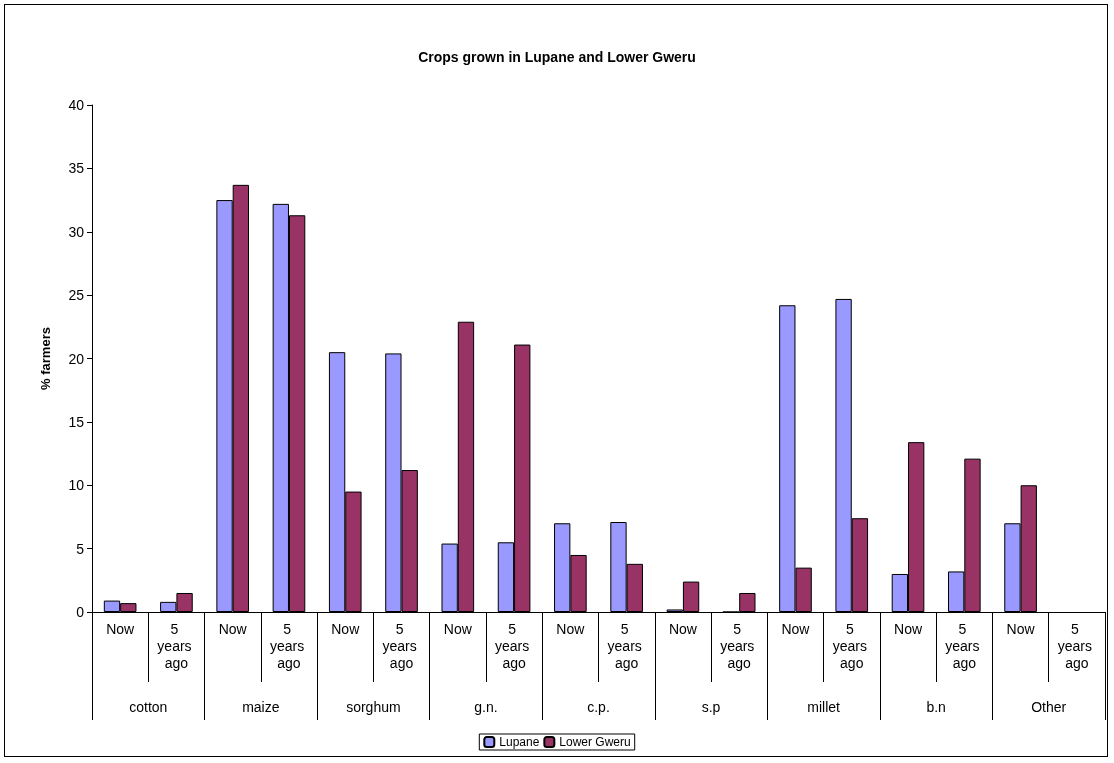 Image resolution: width=1114 pixels, height=763 pixels. What do you see at coordinates (824, 707) in the screenshot?
I see `text: millet` at bounding box center [824, 707].